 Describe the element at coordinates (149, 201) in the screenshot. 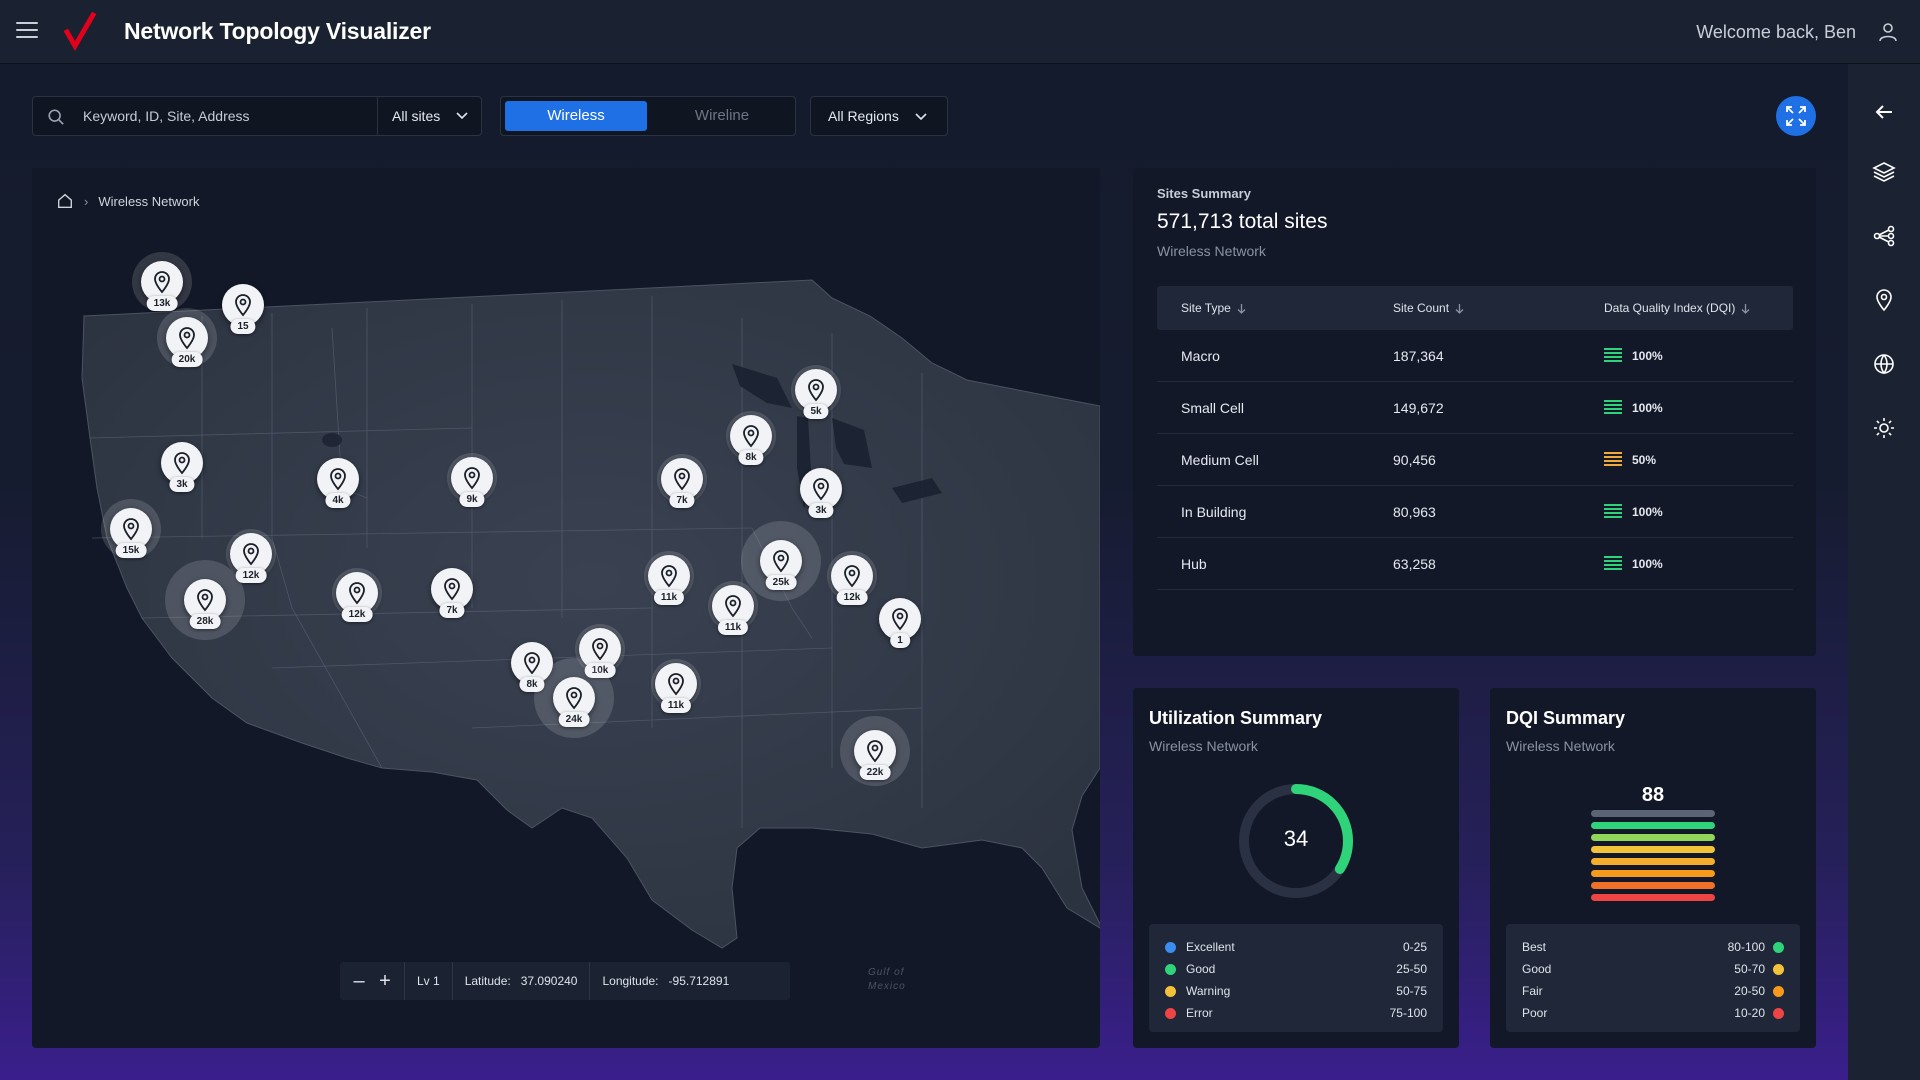

I see `breadcrumb-current: Wireless Network` at that location.